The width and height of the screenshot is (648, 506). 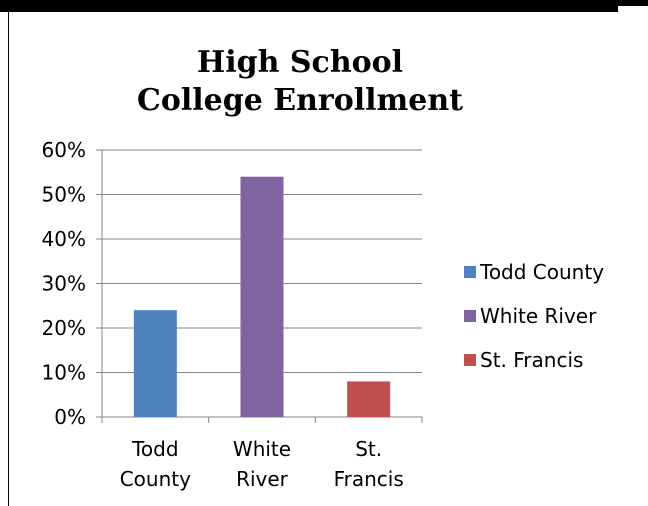 I want to click on chart-title: High School College Enrollment, so click(x=300, y=82).